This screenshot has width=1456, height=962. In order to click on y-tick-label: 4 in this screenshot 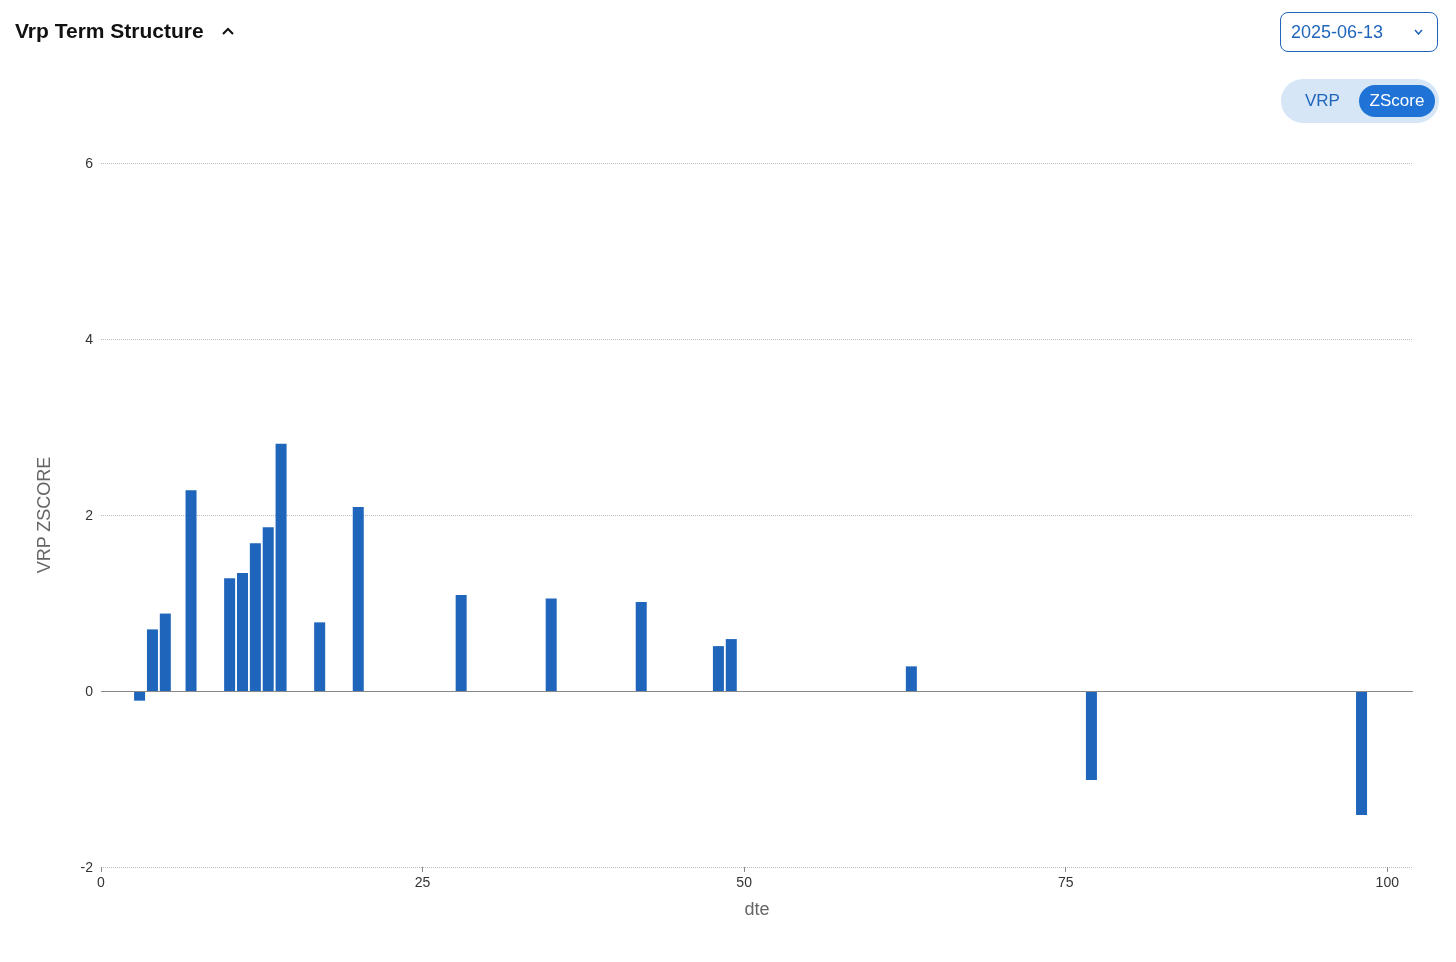, I will do `click(89, 339)`.